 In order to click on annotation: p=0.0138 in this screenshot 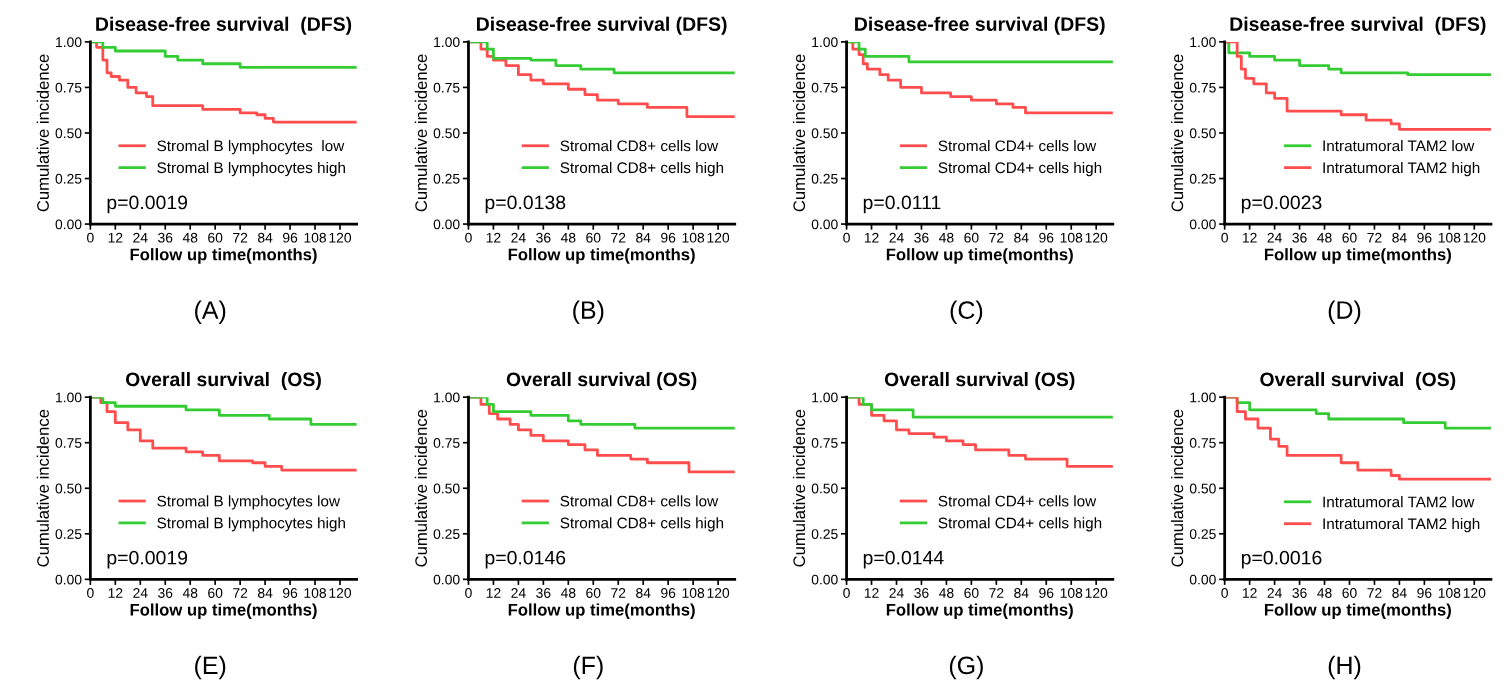, I will do `click(525, 204)`.